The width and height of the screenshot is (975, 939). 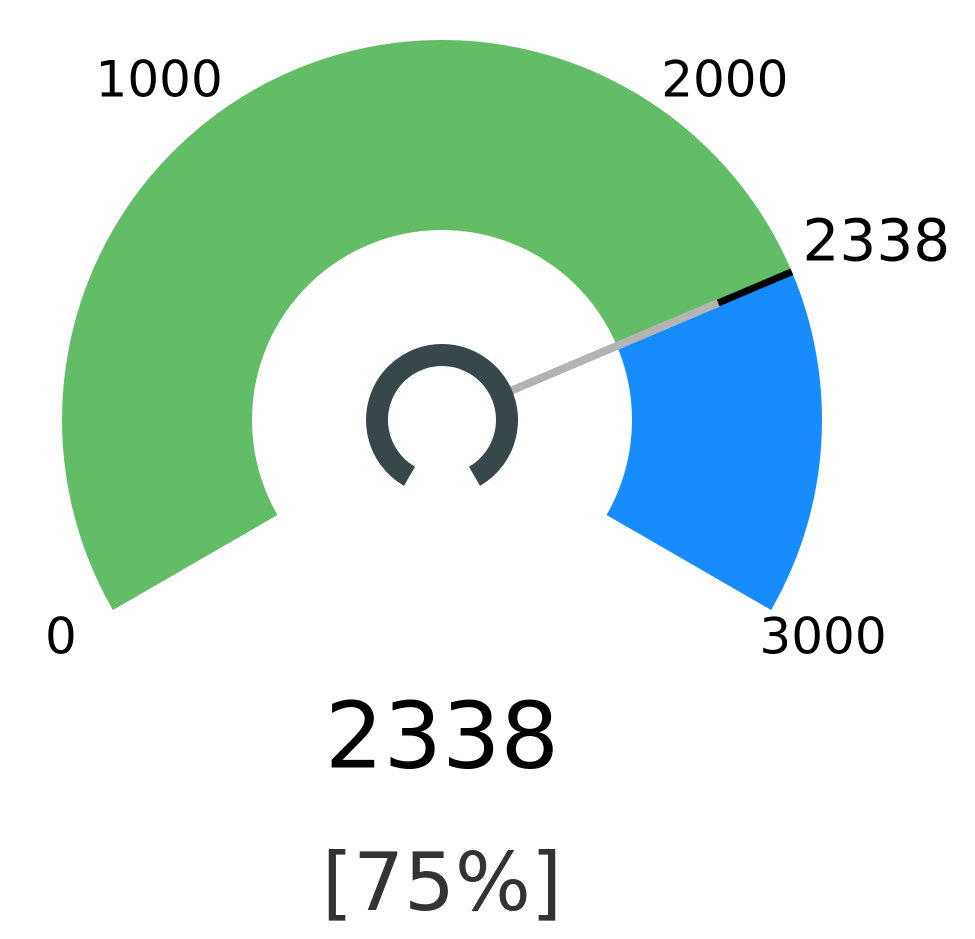 I want to click on tick-label: 0, so click(x=61, y=637).